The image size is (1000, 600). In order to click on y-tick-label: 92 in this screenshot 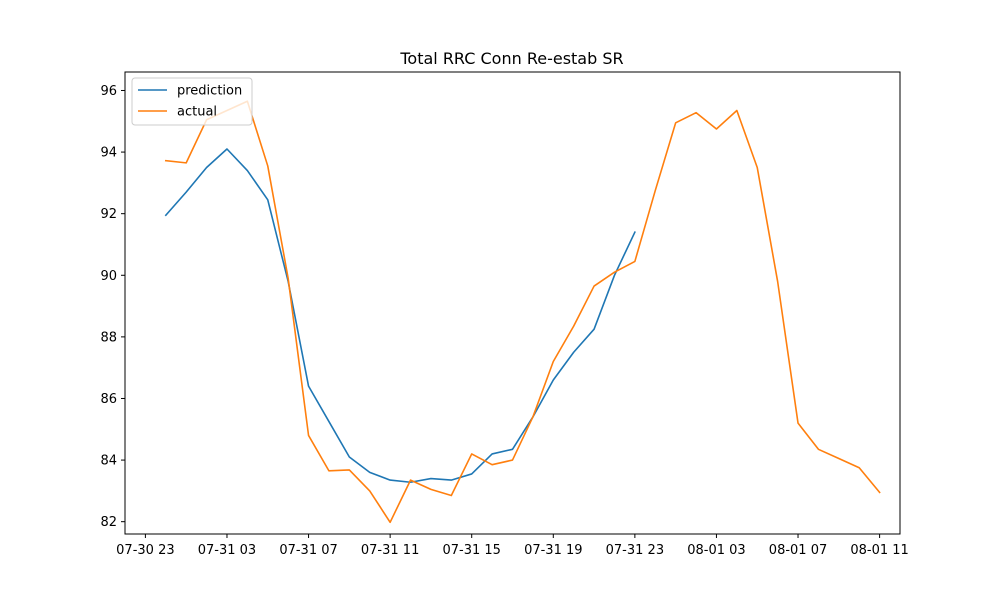, I will do `click(108, 214)`.